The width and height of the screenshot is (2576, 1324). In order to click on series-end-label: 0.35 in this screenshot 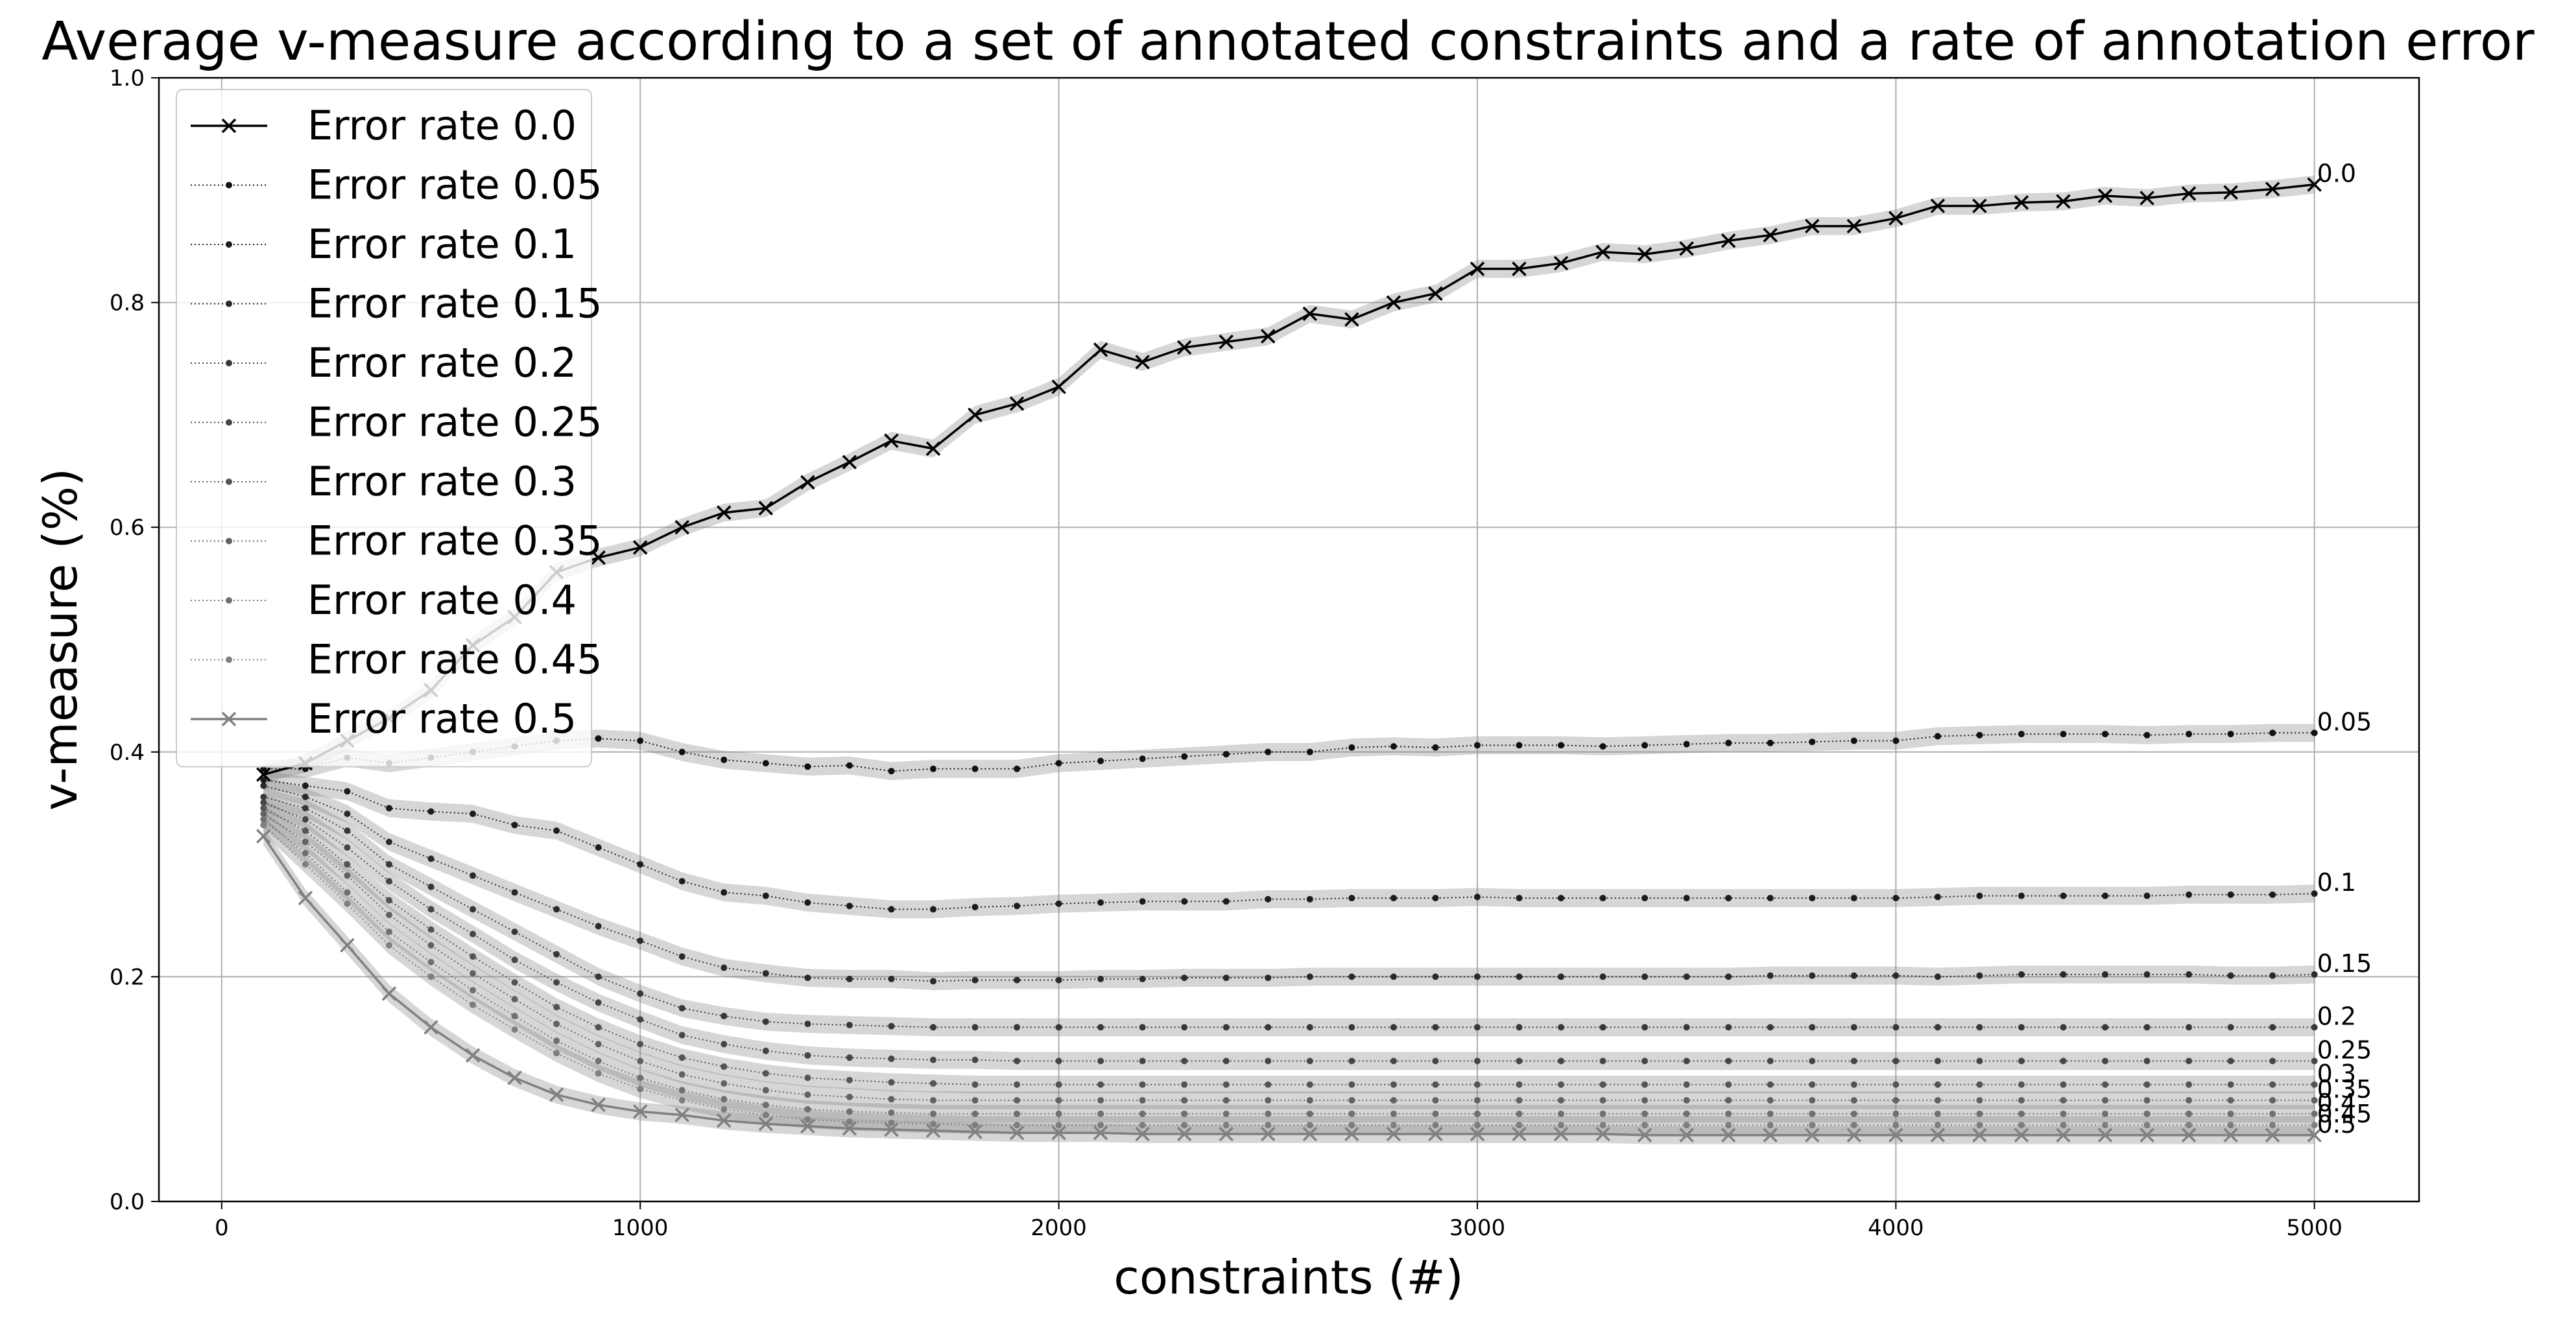, I will do `click(2344, 1089)`.